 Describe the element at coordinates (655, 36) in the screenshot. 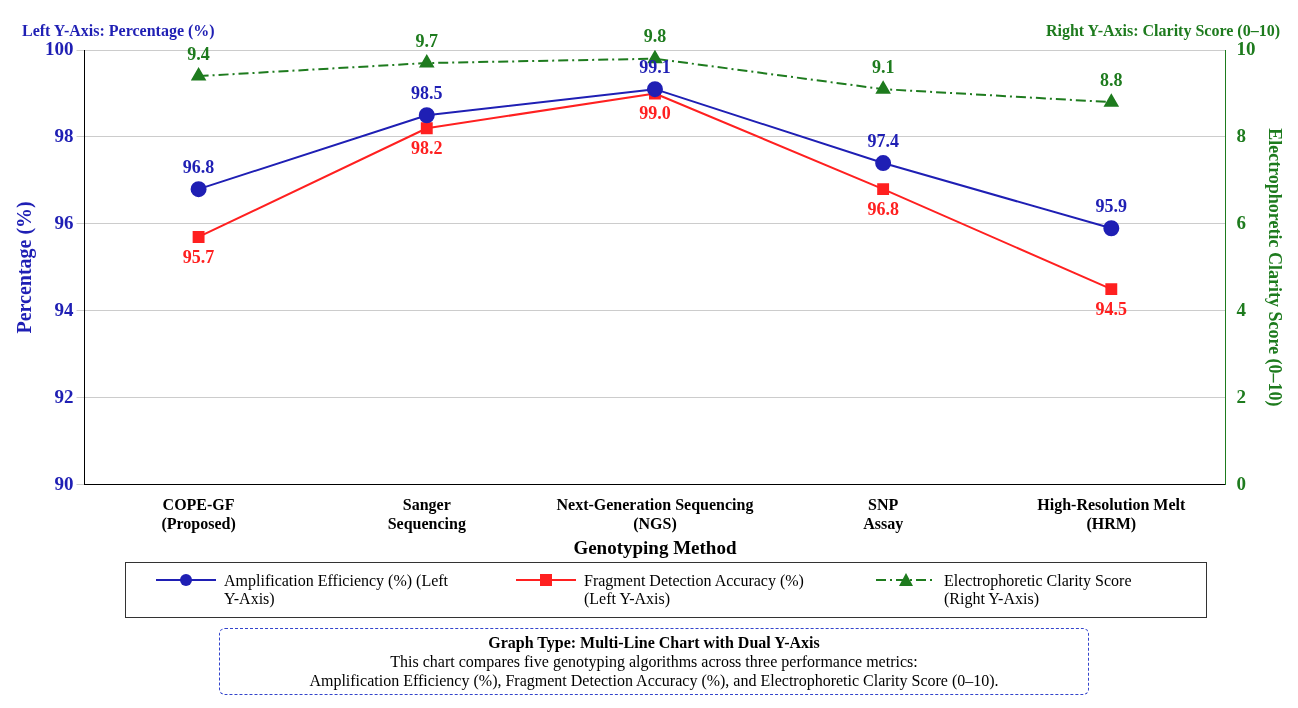

I see `data-label: 9.8` at that location.